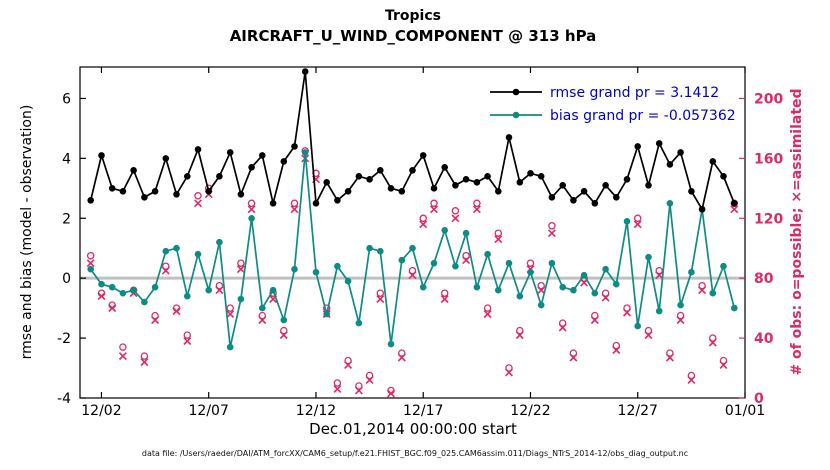 This screenshot has width=830, height=470. What do you see at coordinates (797, 232) in the screenshot?
I see `right-axis-label: # of obs: o=possible; ×=assimilated` at bounding box center [797, 232].